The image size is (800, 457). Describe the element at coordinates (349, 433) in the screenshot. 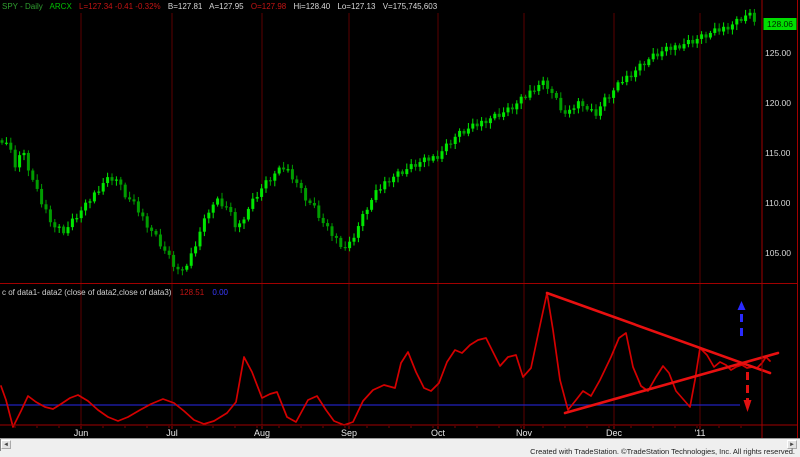

I see `month-label: Sep` at that location.